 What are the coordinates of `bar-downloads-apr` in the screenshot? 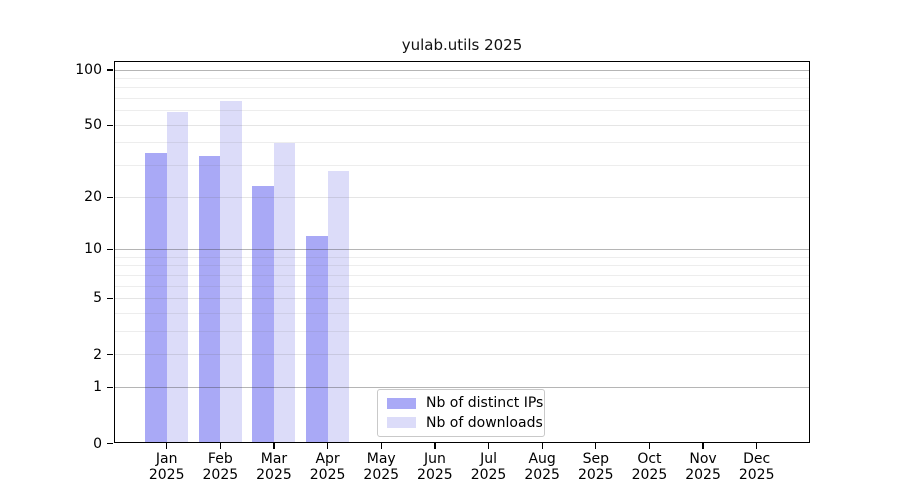 It's located at (338, 307).